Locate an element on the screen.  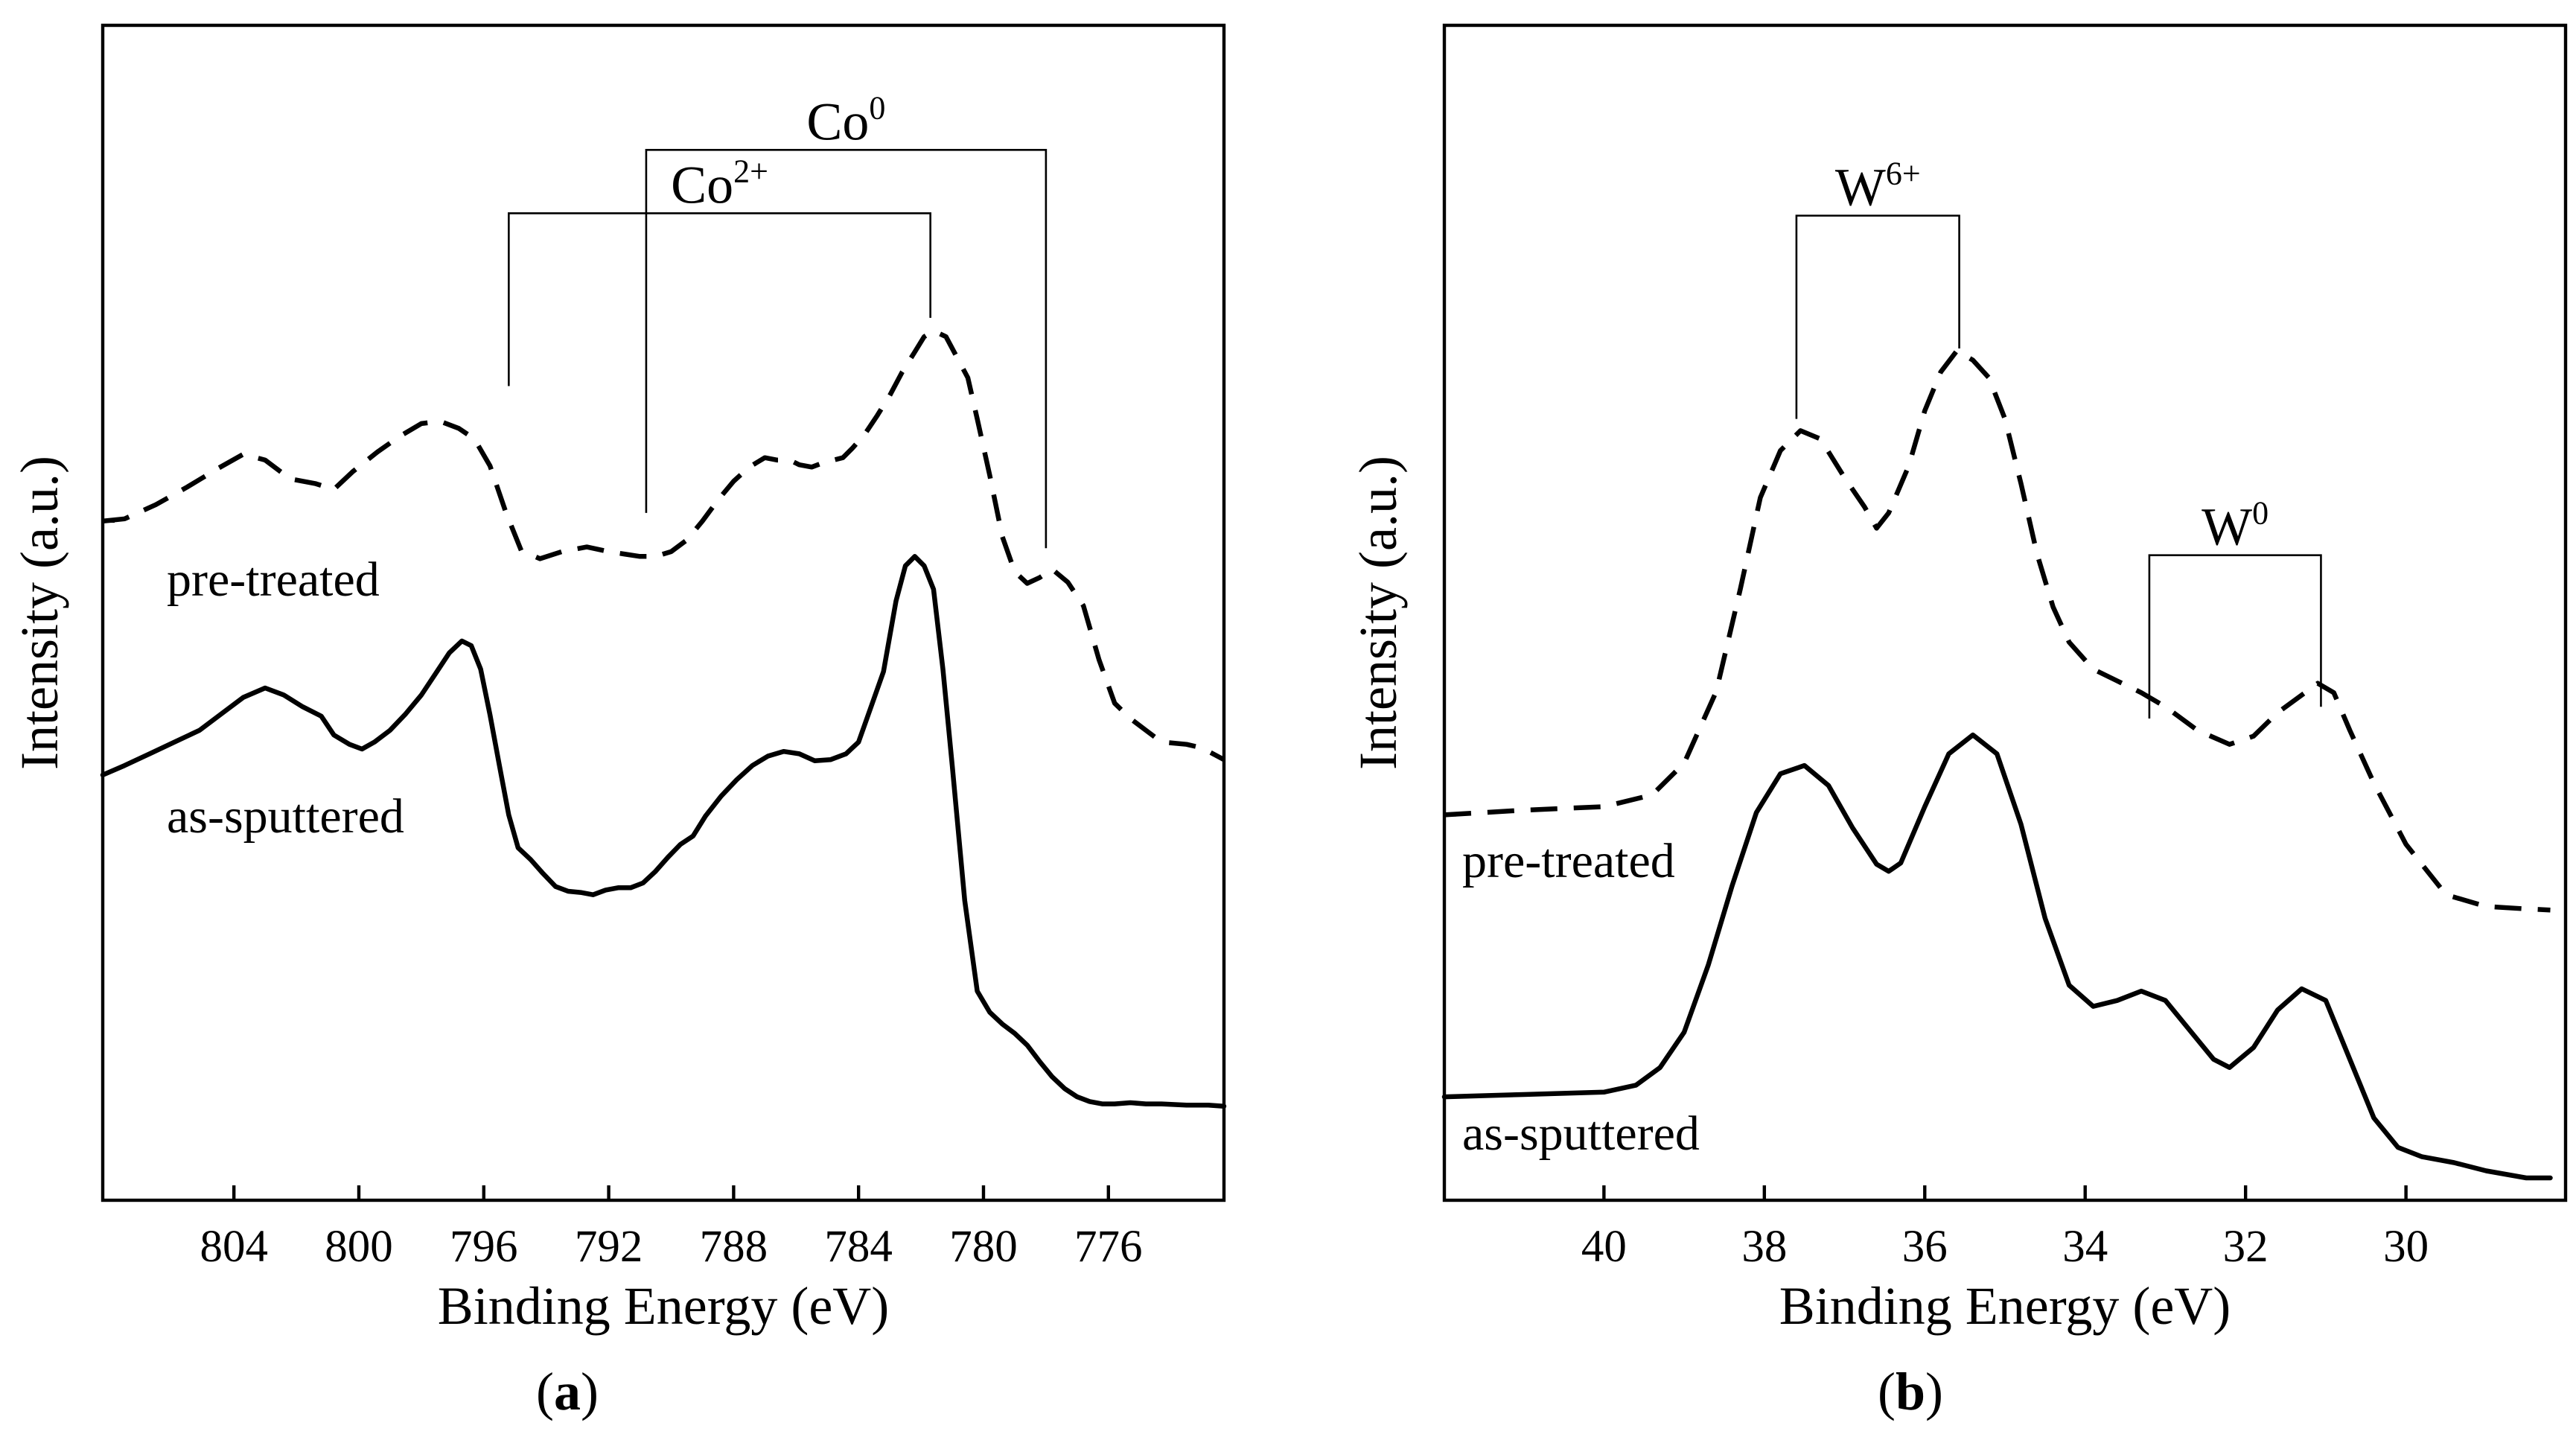
x-tick-label: 36 is located at coordinates (1925, 1247).